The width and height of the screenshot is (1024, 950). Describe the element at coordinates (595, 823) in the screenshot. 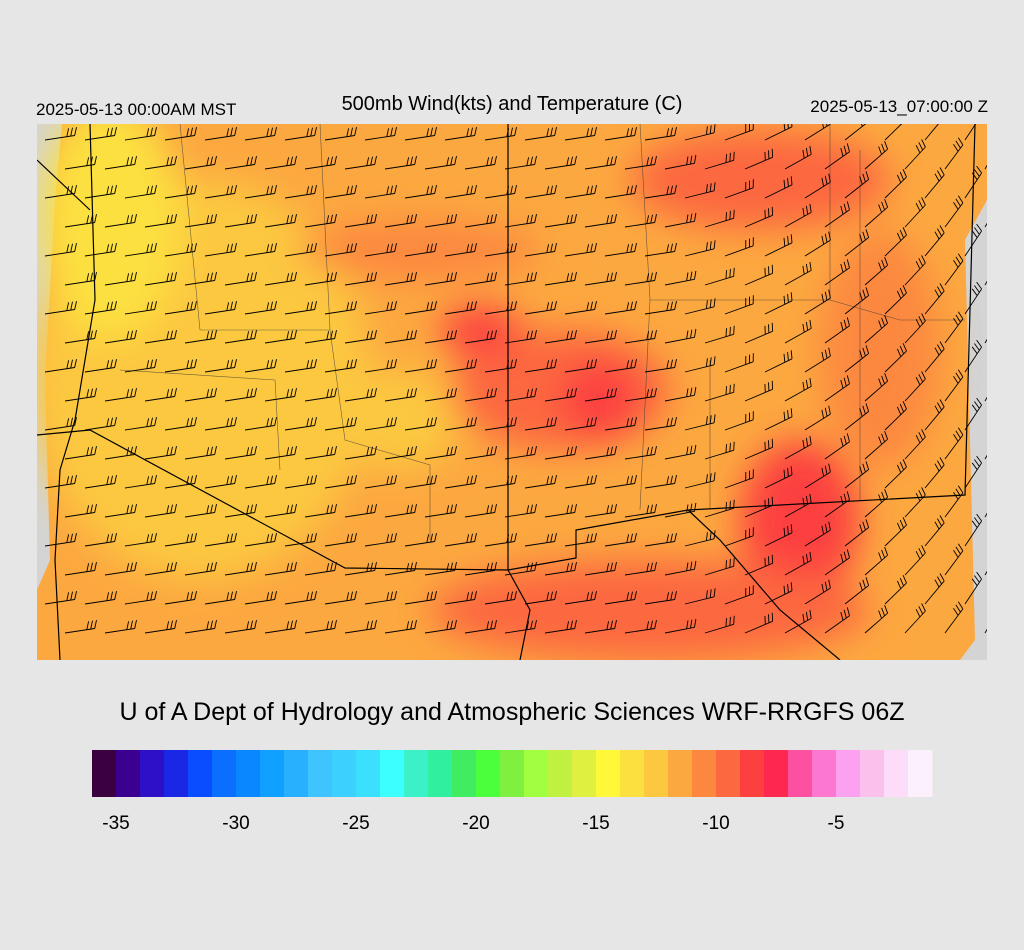

I see `colorbar-tick-label: -15` at that location.